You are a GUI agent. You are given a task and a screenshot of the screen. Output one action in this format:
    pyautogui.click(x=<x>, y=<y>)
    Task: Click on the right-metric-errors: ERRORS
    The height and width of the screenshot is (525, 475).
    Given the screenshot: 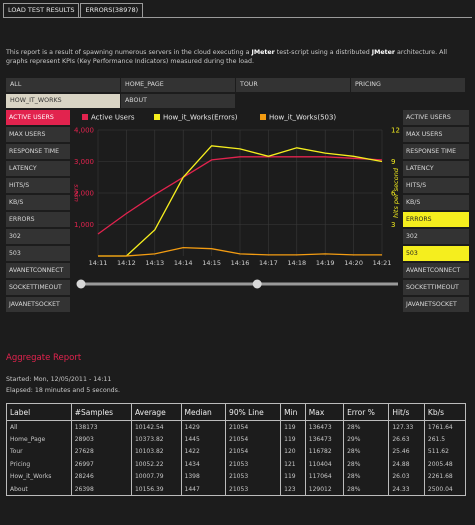 What is the action you would take?
    pyautogui.click(x=436, y=219)
    